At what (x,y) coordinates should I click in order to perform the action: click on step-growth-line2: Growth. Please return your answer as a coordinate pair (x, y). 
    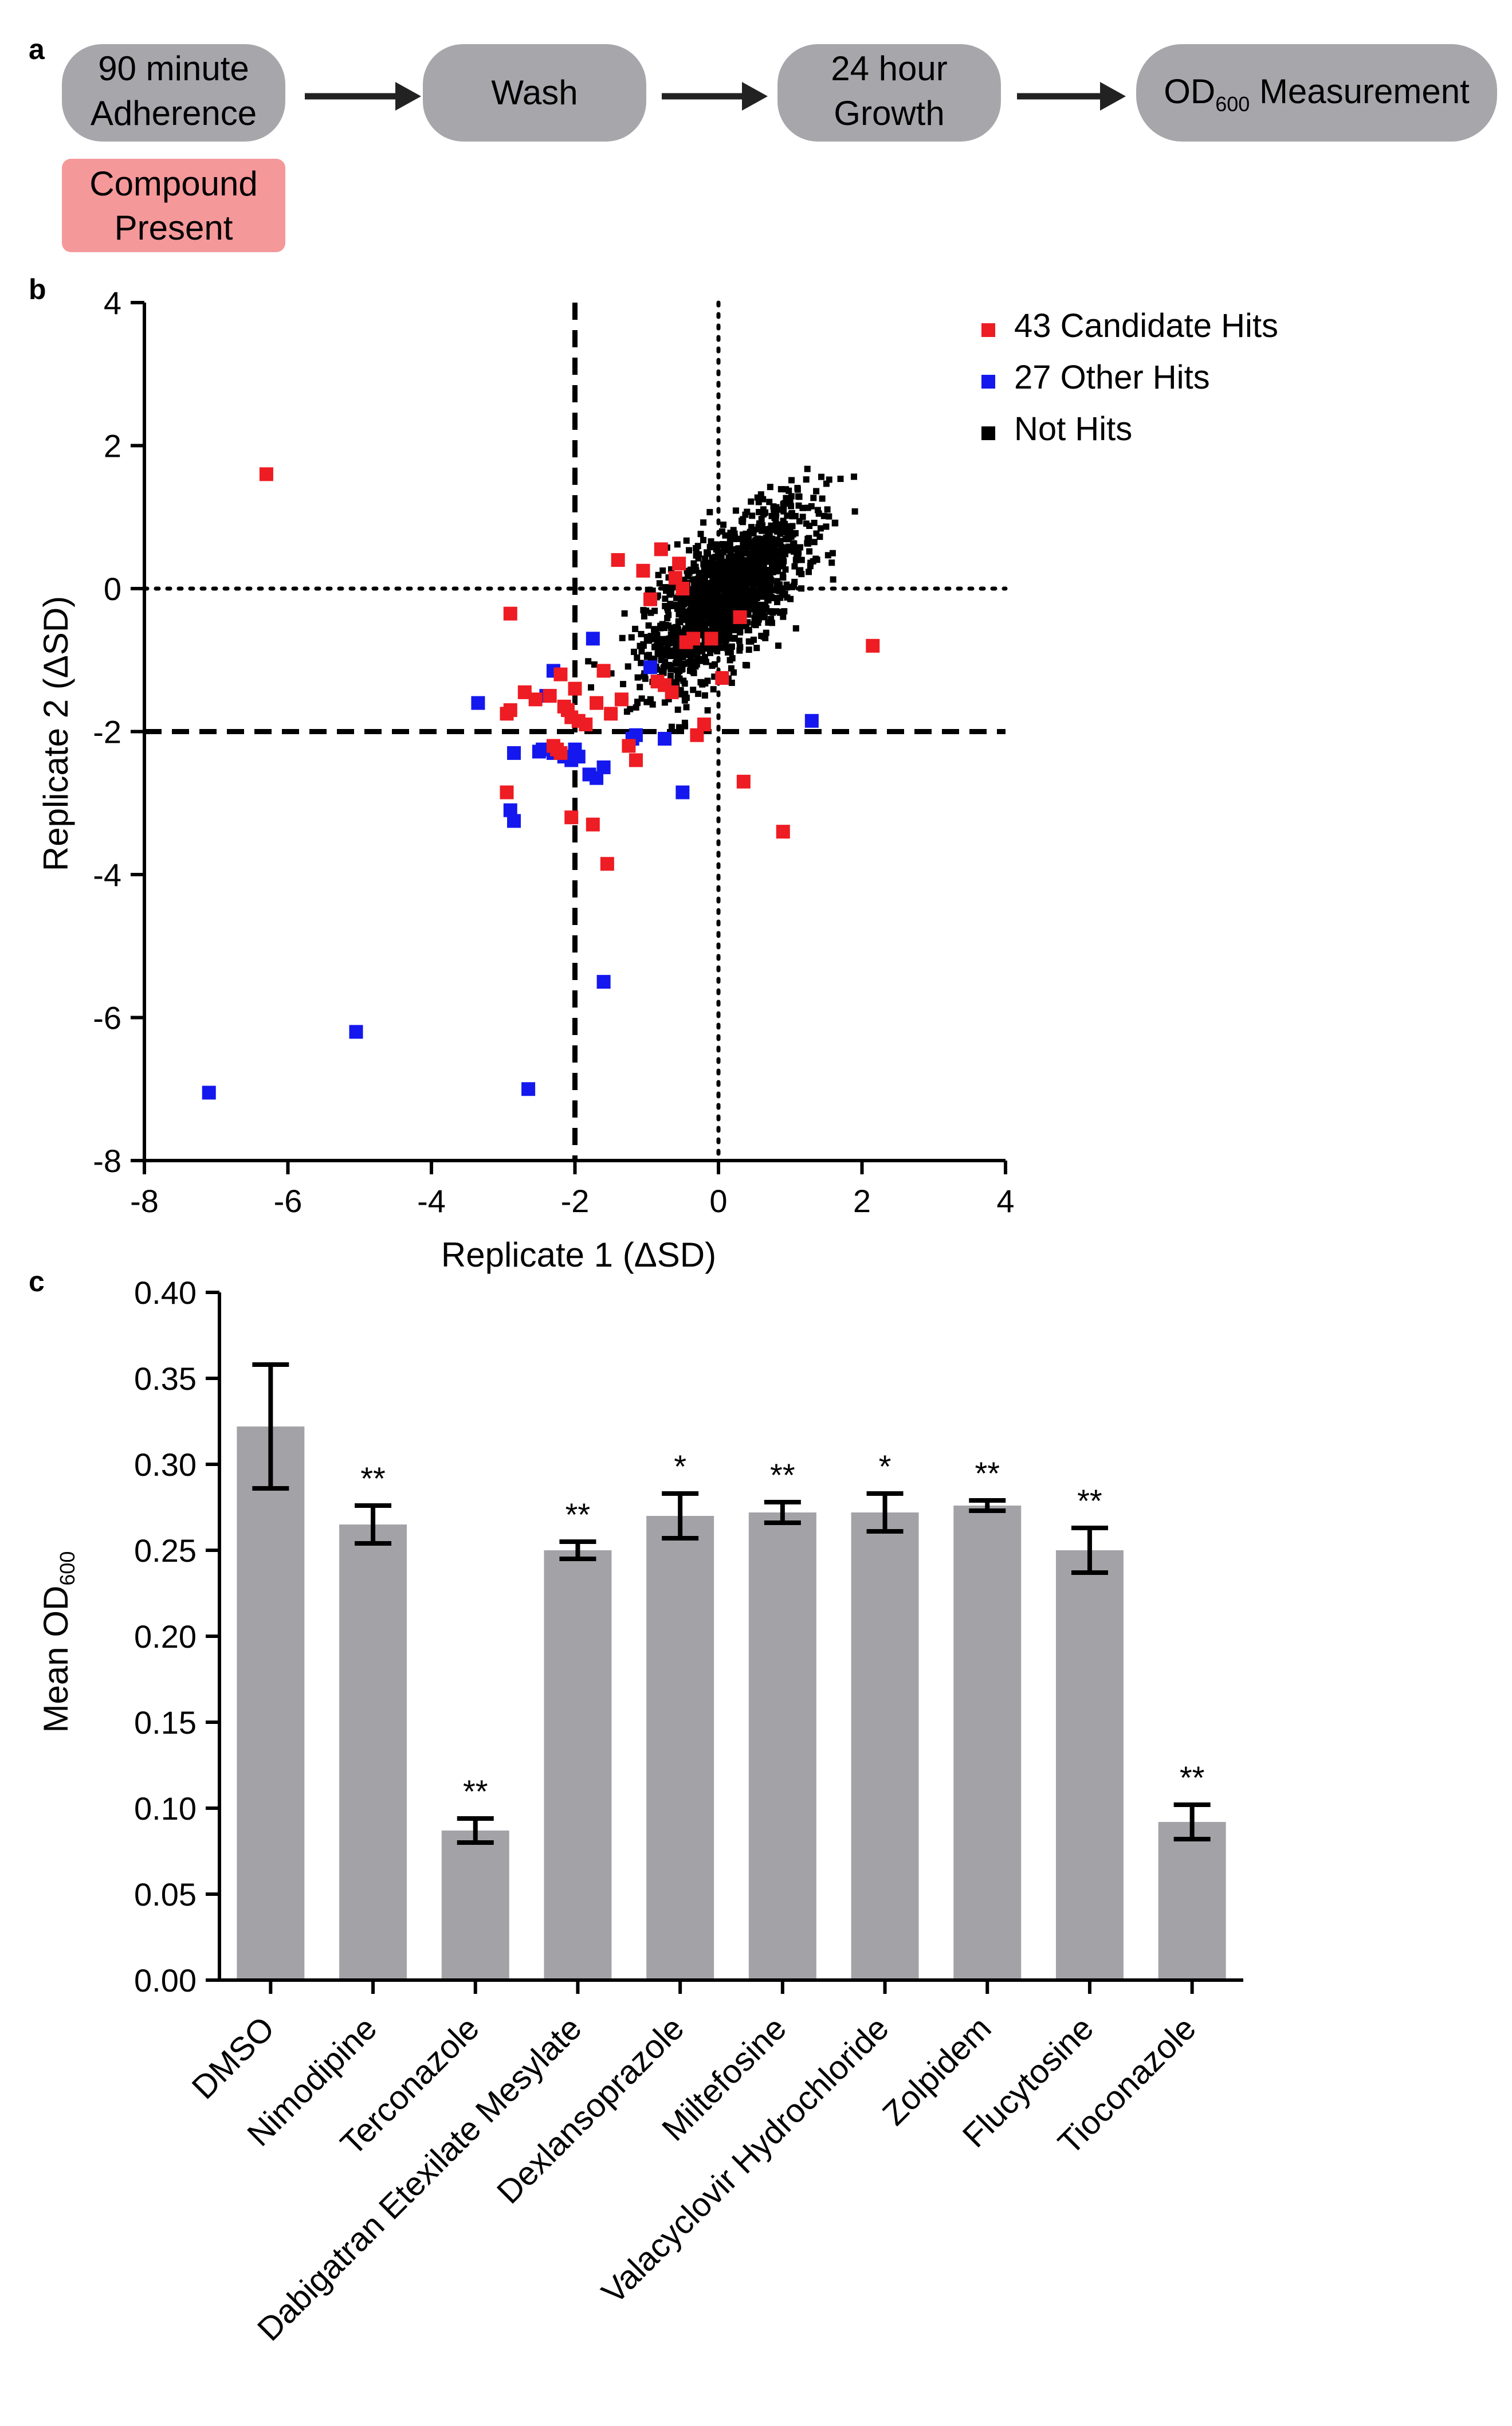
    Looking at the image, I should click on (889, 113).